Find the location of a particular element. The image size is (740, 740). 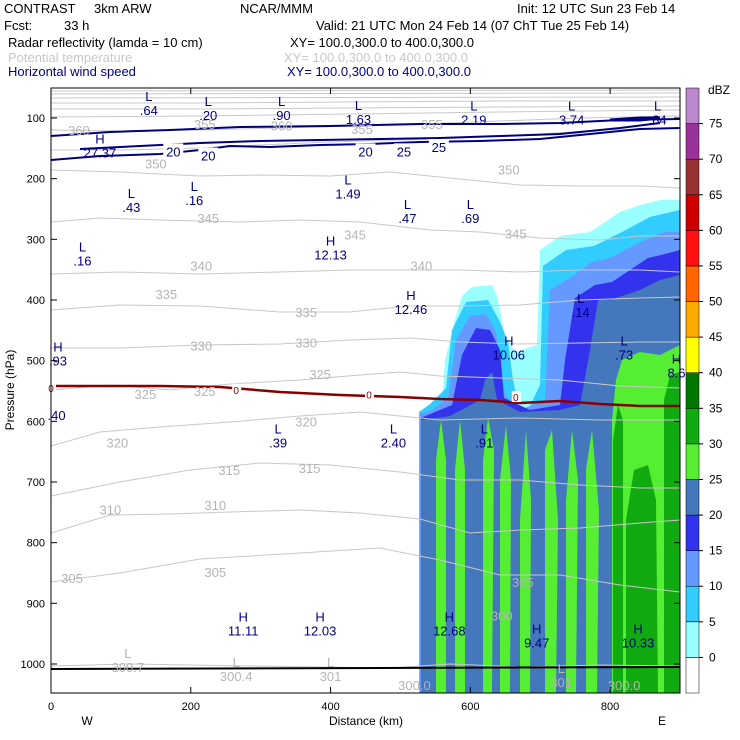

y-tick-label: 300 is located at coordinates (36, 240).